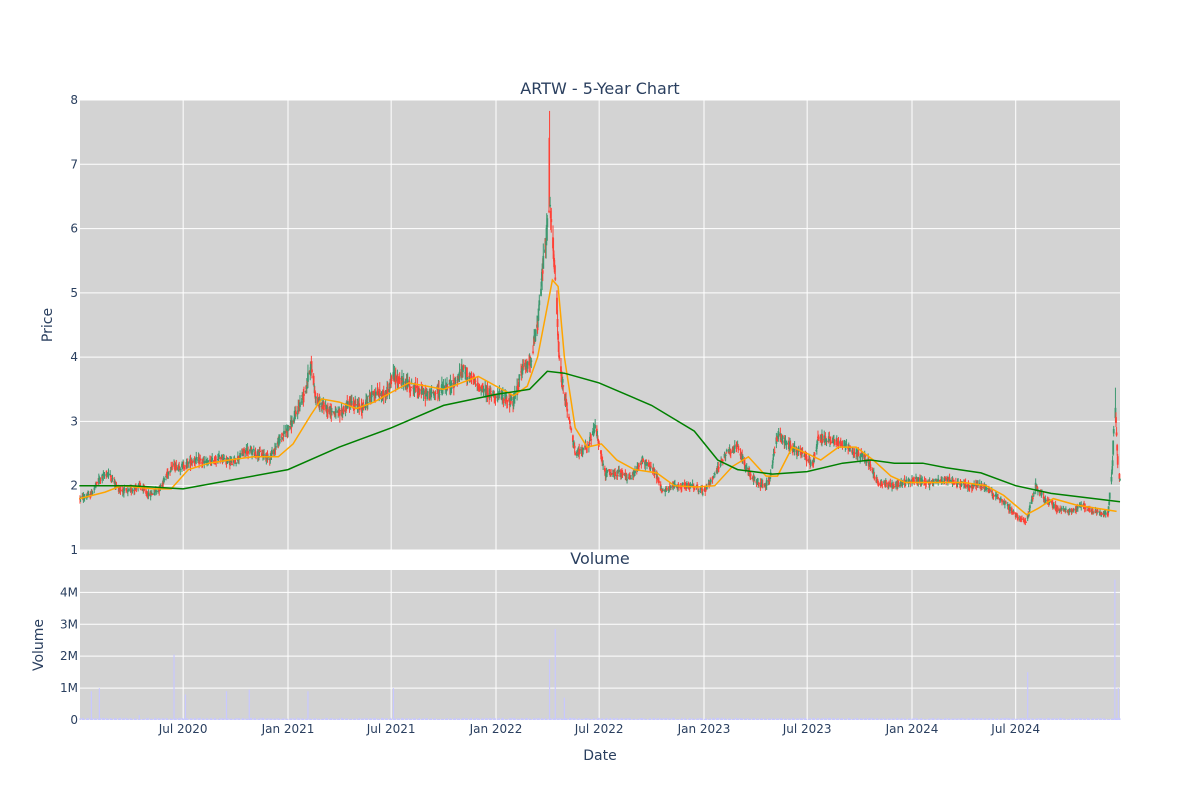 This screenshot has width=1200, height=804. I want to click on price-y-tick-label: 1, so click(74, 550).